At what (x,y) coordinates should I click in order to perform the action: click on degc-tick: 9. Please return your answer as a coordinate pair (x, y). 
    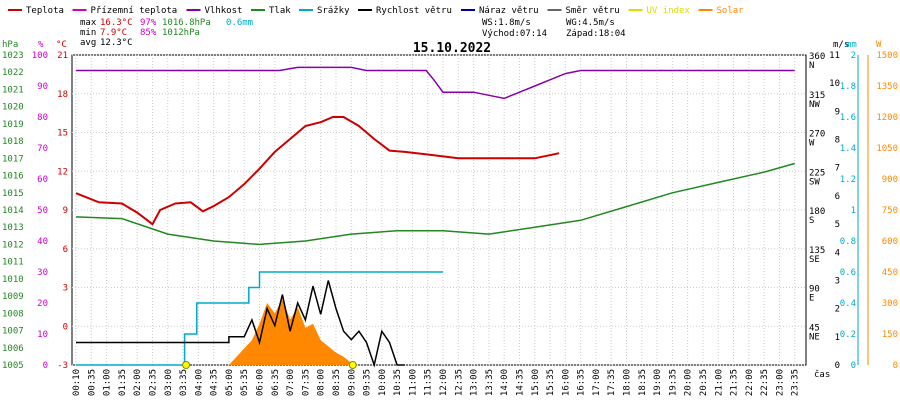
    Looking at the image, I should click on (65, 211).